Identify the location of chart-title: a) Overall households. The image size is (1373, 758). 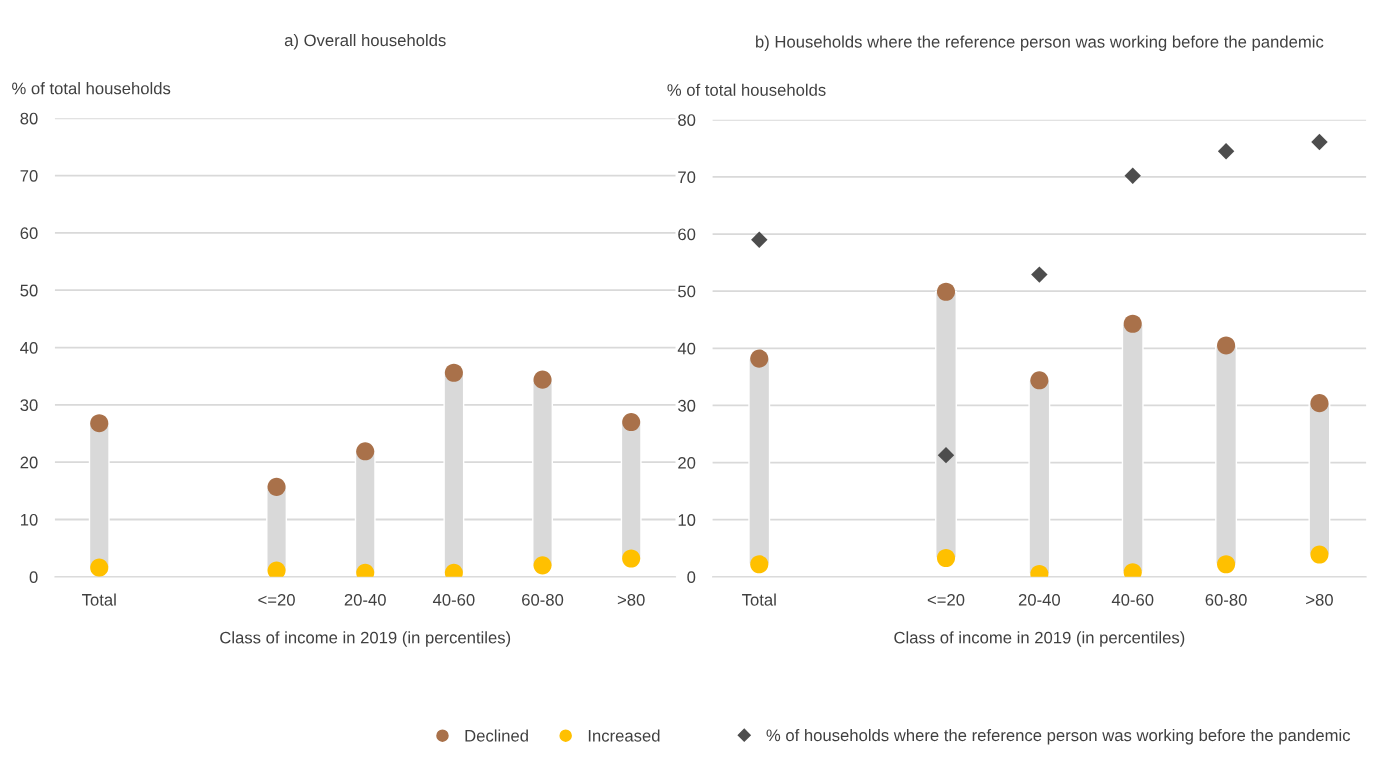
(365, 41).